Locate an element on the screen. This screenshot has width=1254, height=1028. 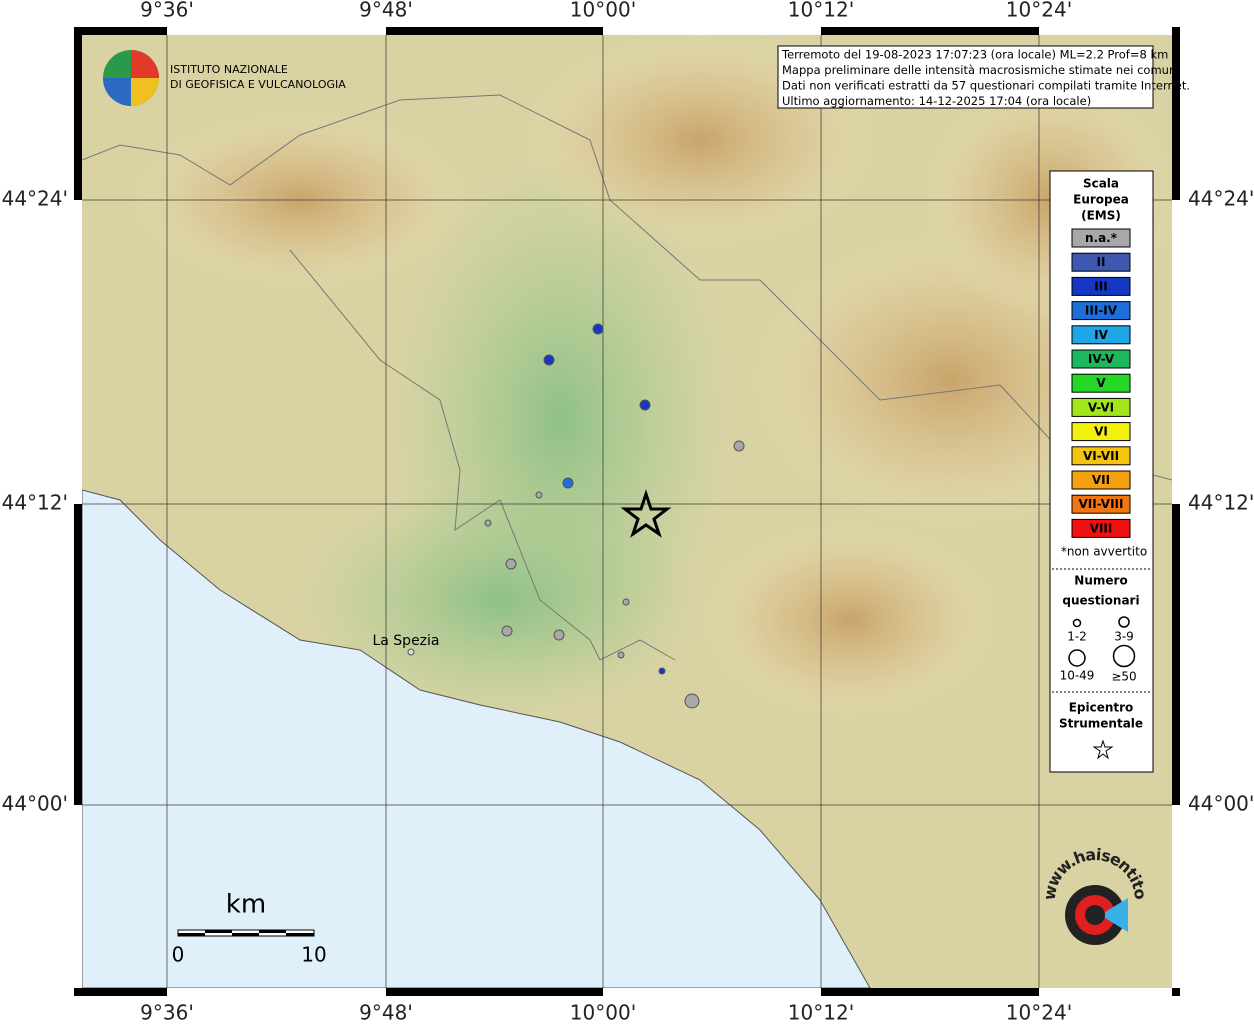
size-label: 10-49 is located at coordinates (1077, 676).